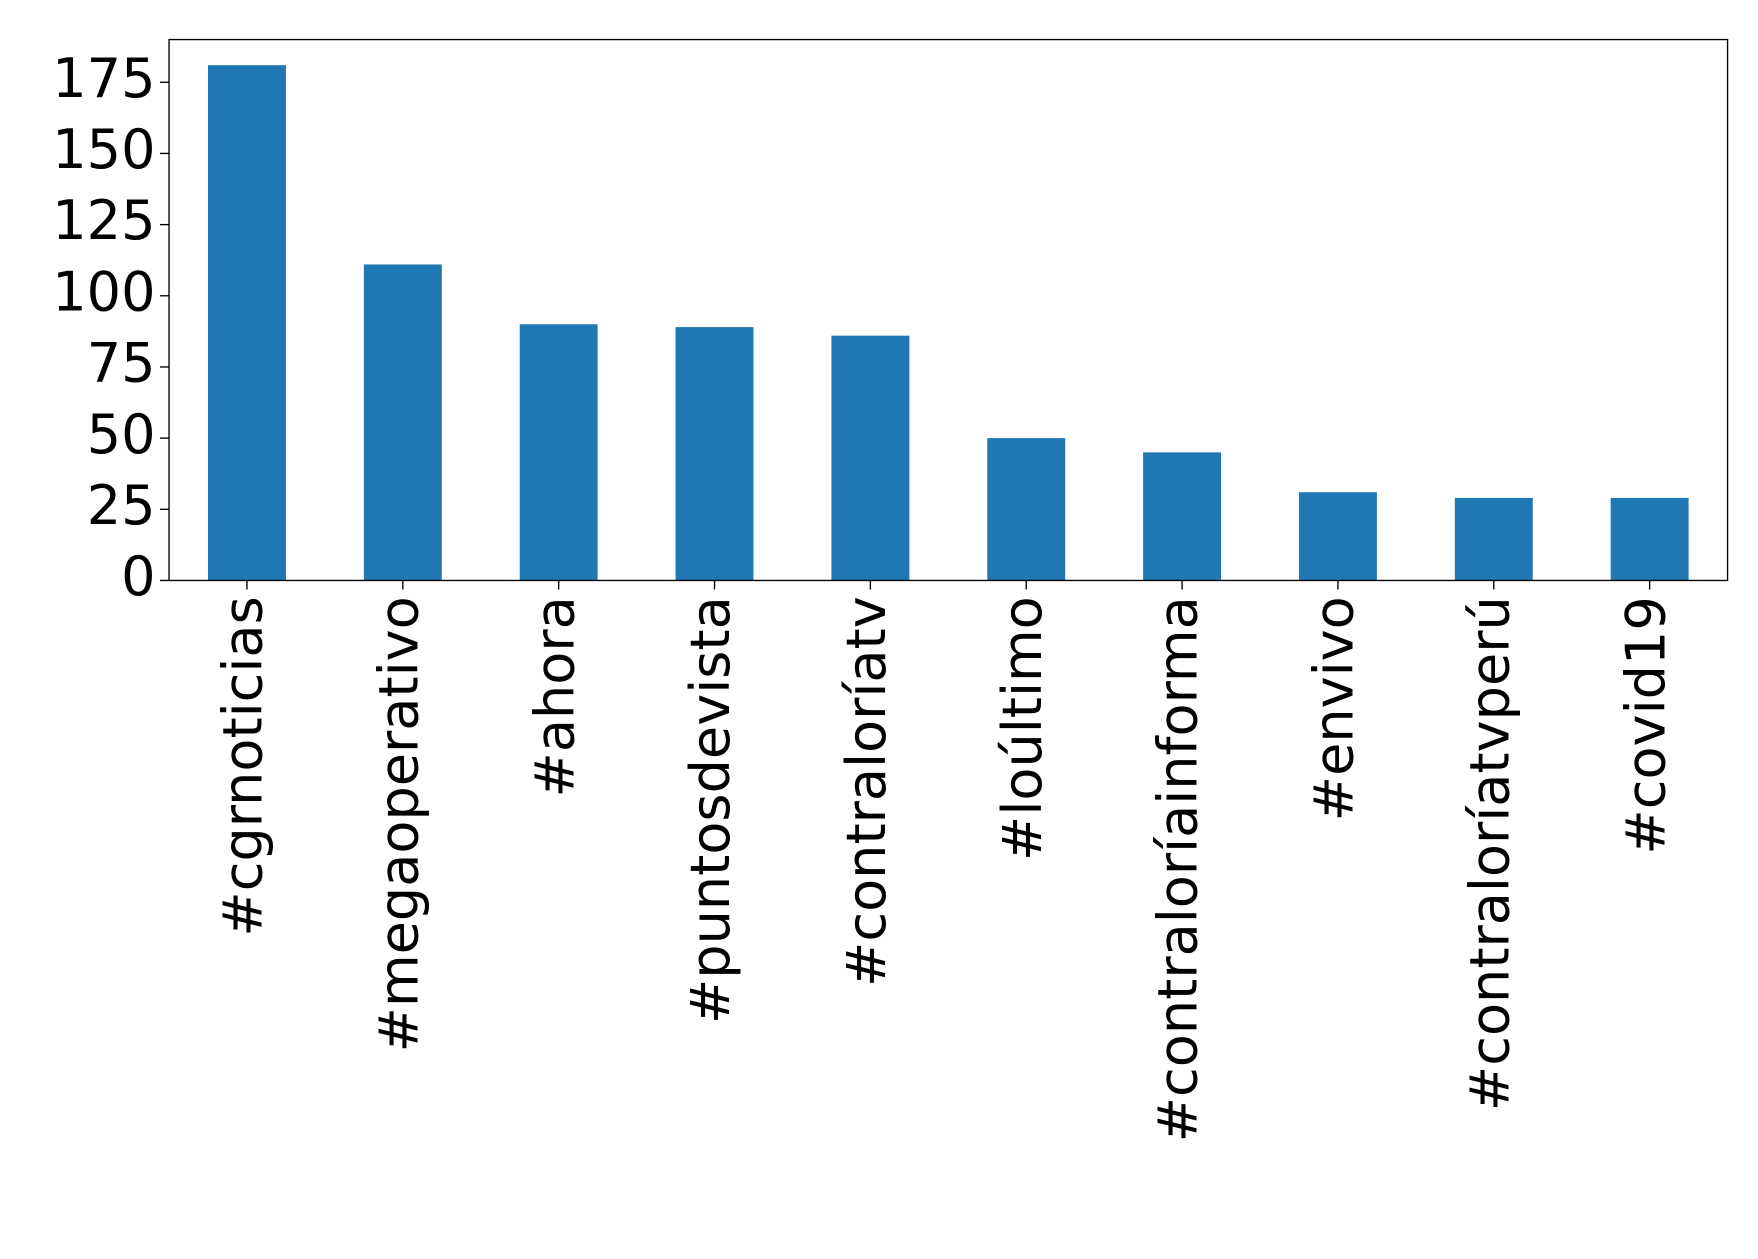  I want to click on x-tick-label: #covid19, so click(1645, 725).